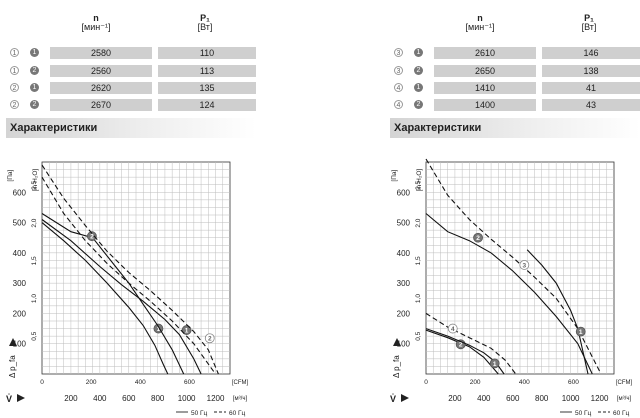  What do you see at coordinates (131, 88) in the screenshot?
I see `table-row: 2 1 2620 135` at bounding box center [131, 88].